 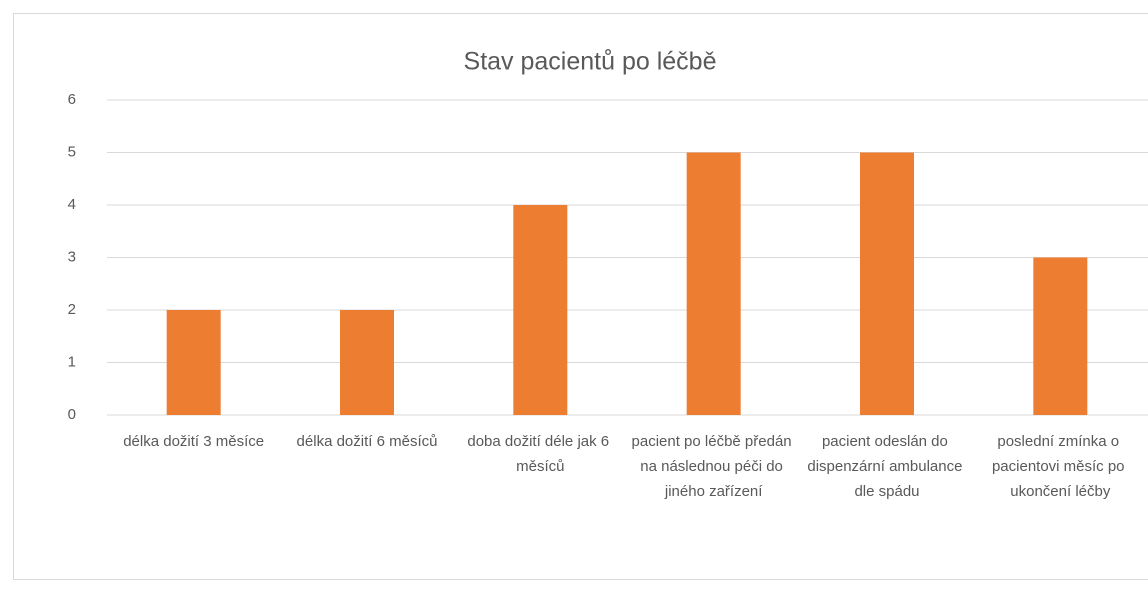 What do you see at coordinates (72, 99) in the screenshot?
I see `y-tick-label: 6` at bounding box center [72, 99].